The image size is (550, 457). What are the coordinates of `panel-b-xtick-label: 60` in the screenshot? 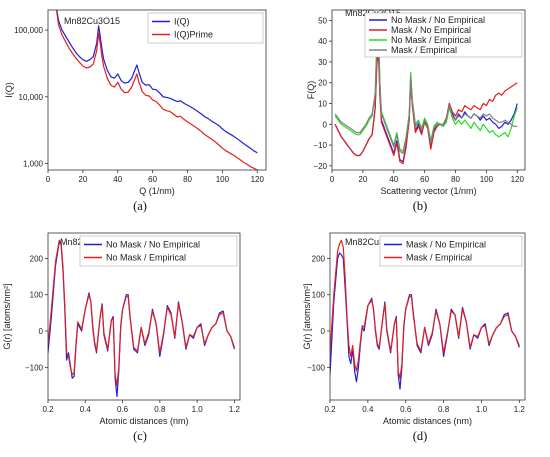 It's located at (424, 179).